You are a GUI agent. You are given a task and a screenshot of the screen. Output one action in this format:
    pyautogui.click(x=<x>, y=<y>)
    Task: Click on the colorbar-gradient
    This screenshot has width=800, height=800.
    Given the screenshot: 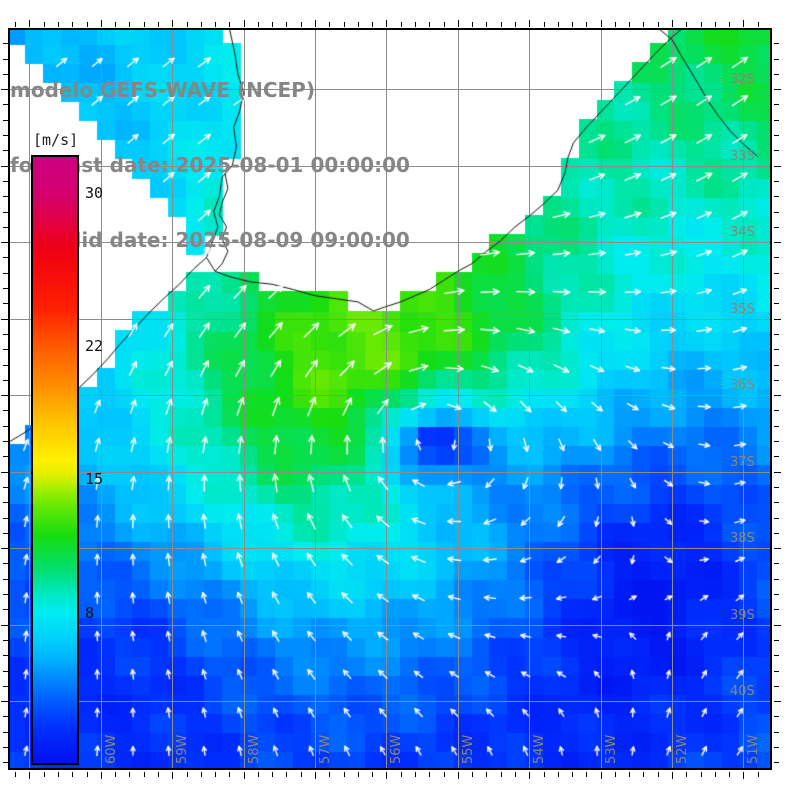 What is the action you would take?
    pyautogui.click(x=55, y=460)
    